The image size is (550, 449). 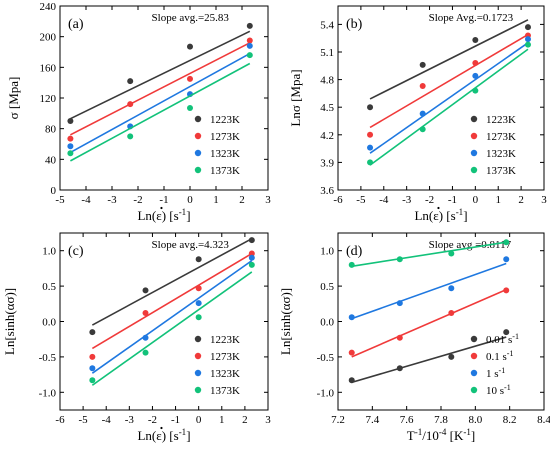 What do you see at coordinates (326, 393) in the screenshot?
I see `y-tick-label: -1.0` at bounding box center [326, 393].